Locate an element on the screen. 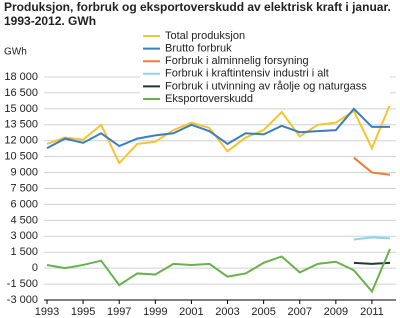 The image size is (400, 318). x-tick-label: 1997 is located at coordinates (119, 312).